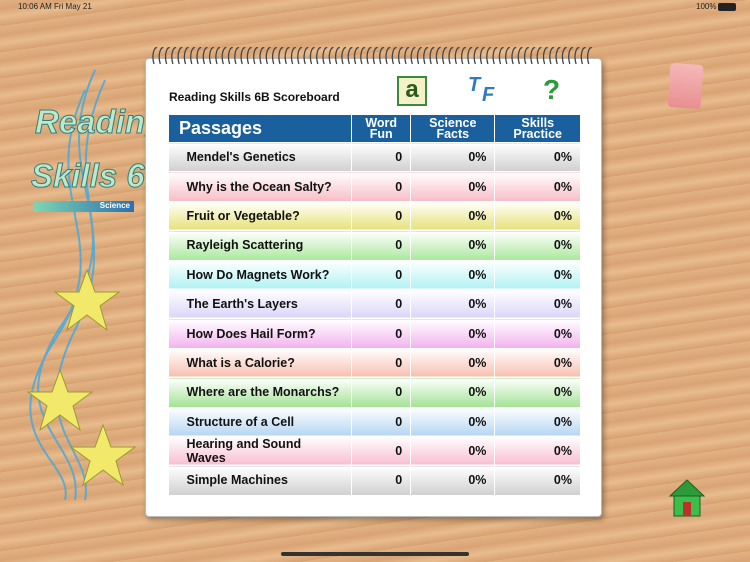 This screenshot has height=562, width=750. What do you see at coordinates (727, 7) in the screenshot?
I see `battery-icon` at bounding box center [727, 7].